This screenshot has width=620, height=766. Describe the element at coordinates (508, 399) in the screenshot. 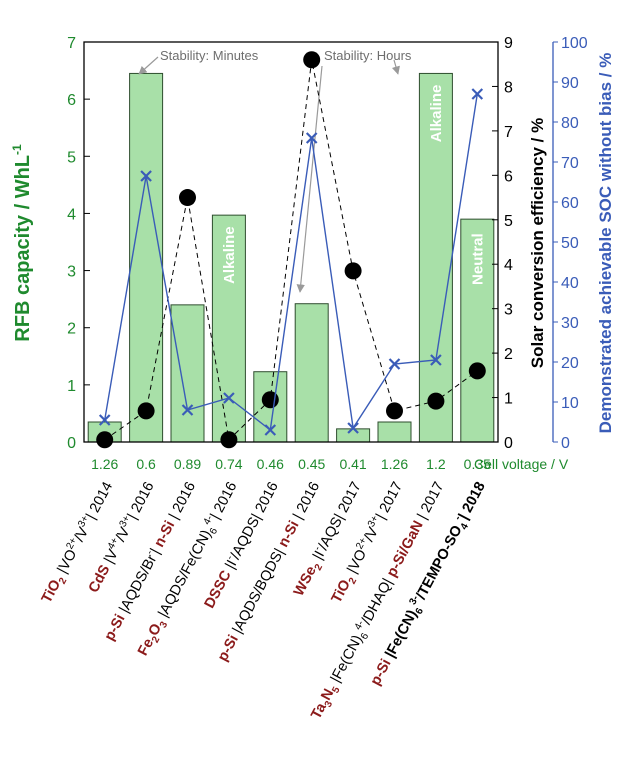

I see `efficiency-tick-label: 1` at that location.